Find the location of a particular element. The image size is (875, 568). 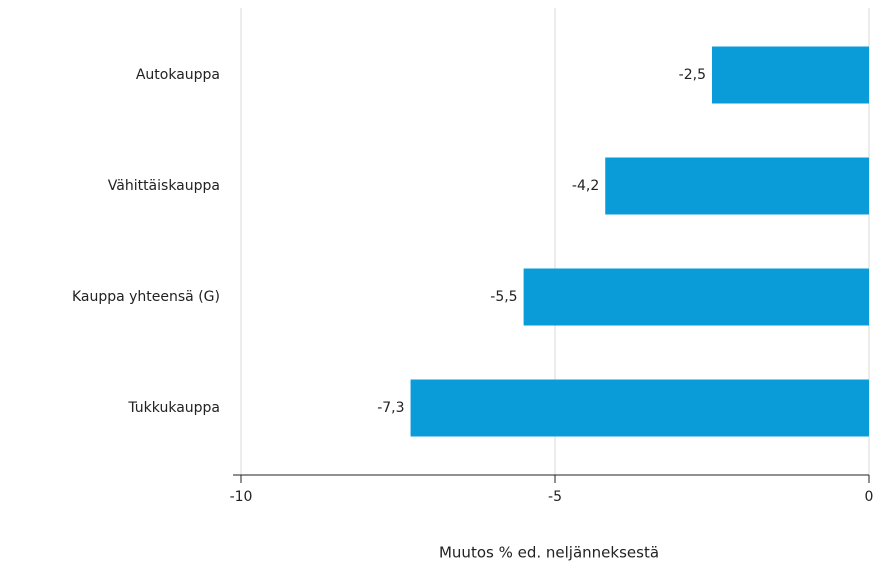

y-tick-label: Tukkukauppa is located at coordinates (173, 408).